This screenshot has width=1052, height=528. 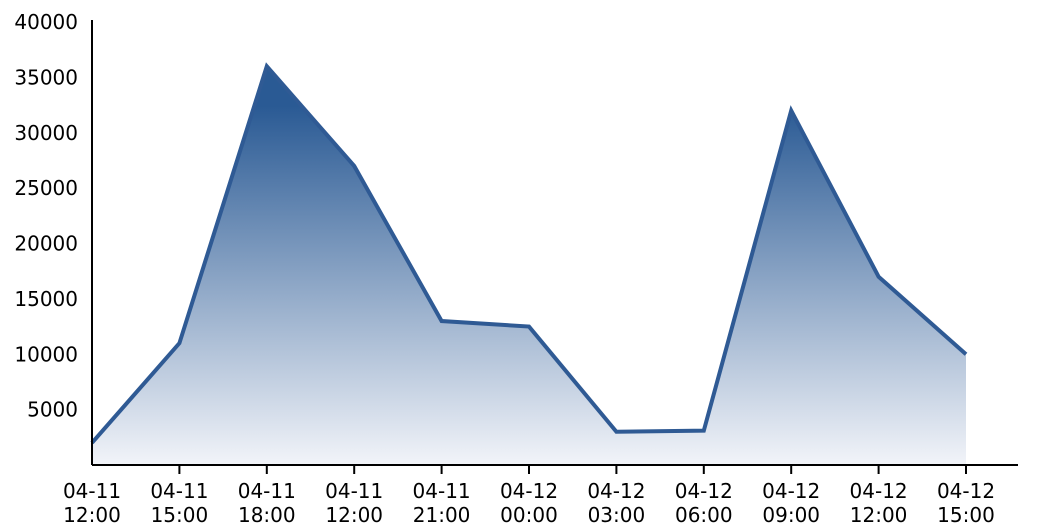 I want to click on y-tick-label: 5000, so click(x=52, y=410).